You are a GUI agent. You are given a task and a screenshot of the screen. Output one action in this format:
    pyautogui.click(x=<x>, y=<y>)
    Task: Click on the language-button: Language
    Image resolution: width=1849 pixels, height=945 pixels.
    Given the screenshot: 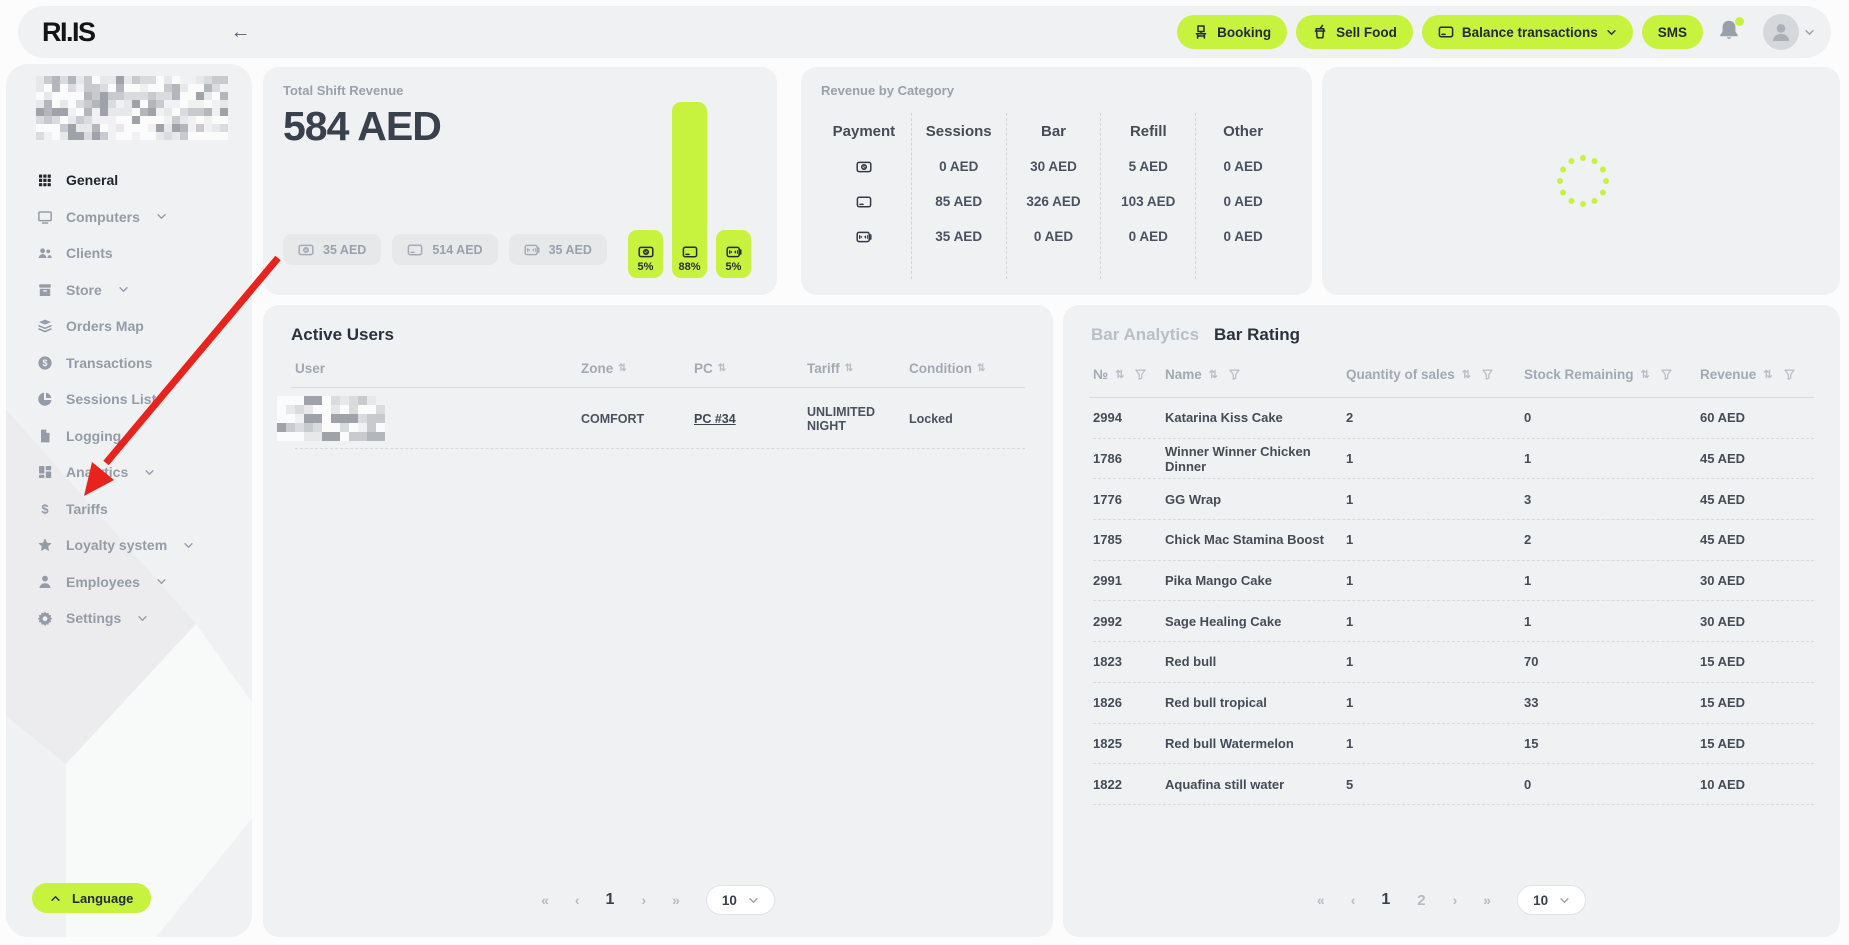 What is the action you would take?
    pyautogui.click(x=92, y=898)
    